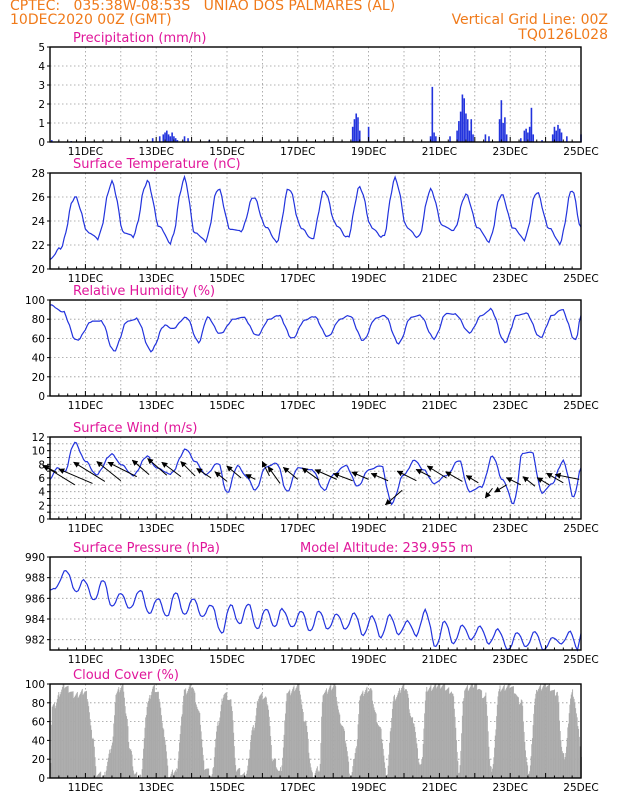  Describe the element at coordinates (38, 704) in the screenshot. I see `y-tick-label: 80` at that location.